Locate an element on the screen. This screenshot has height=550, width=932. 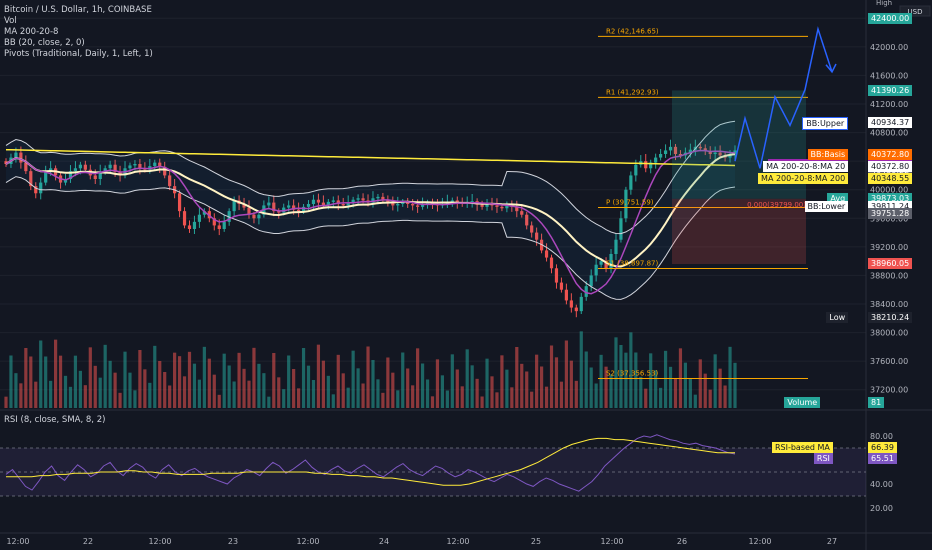
price-tag: 66.39 RSI-based MA is located at coordinates (834, 447).